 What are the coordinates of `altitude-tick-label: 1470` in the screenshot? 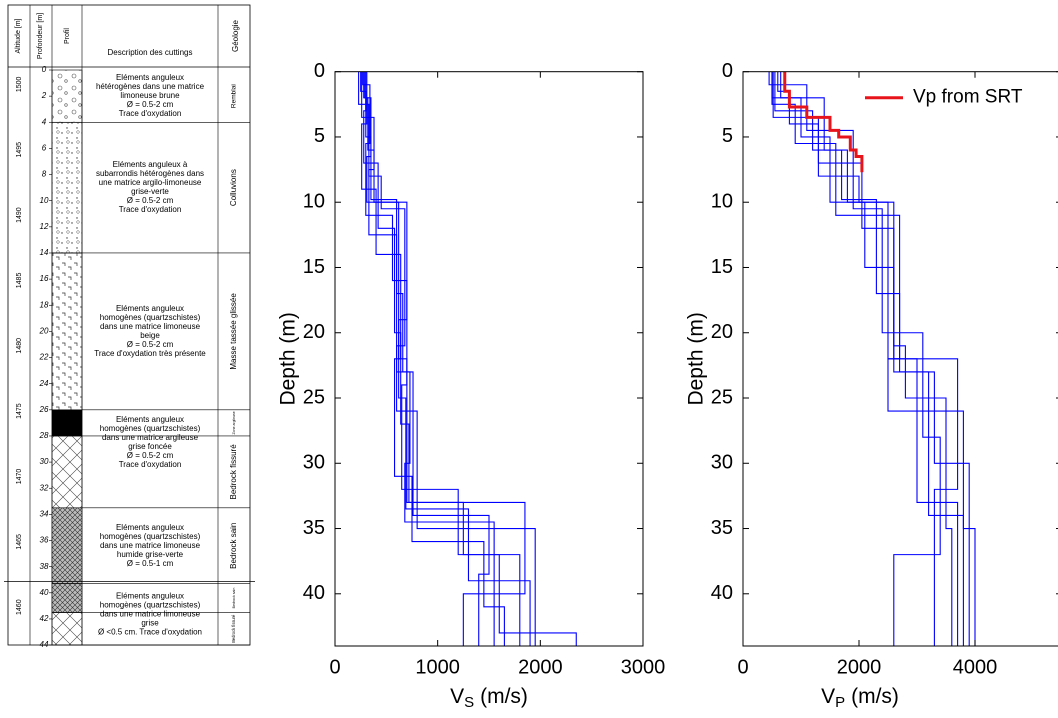 It's located at (19, 477).